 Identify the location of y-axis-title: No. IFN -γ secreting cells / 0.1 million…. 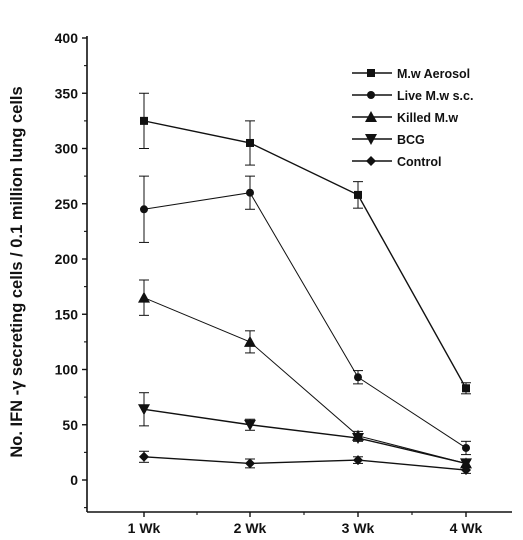
(17, 271).